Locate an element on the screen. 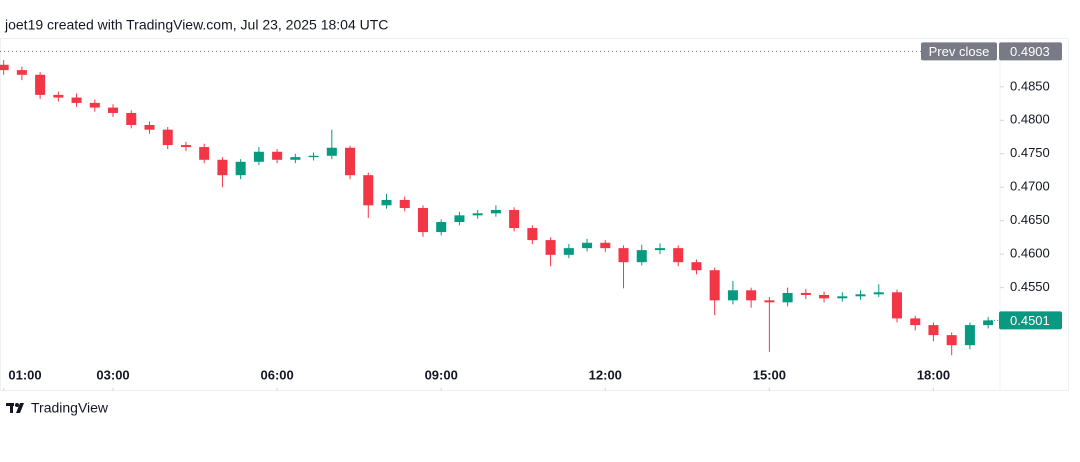 The width and height of the screenshot is (1080, 462). y-tick-label: 0.4850 is located at coordinates (1030, 85).